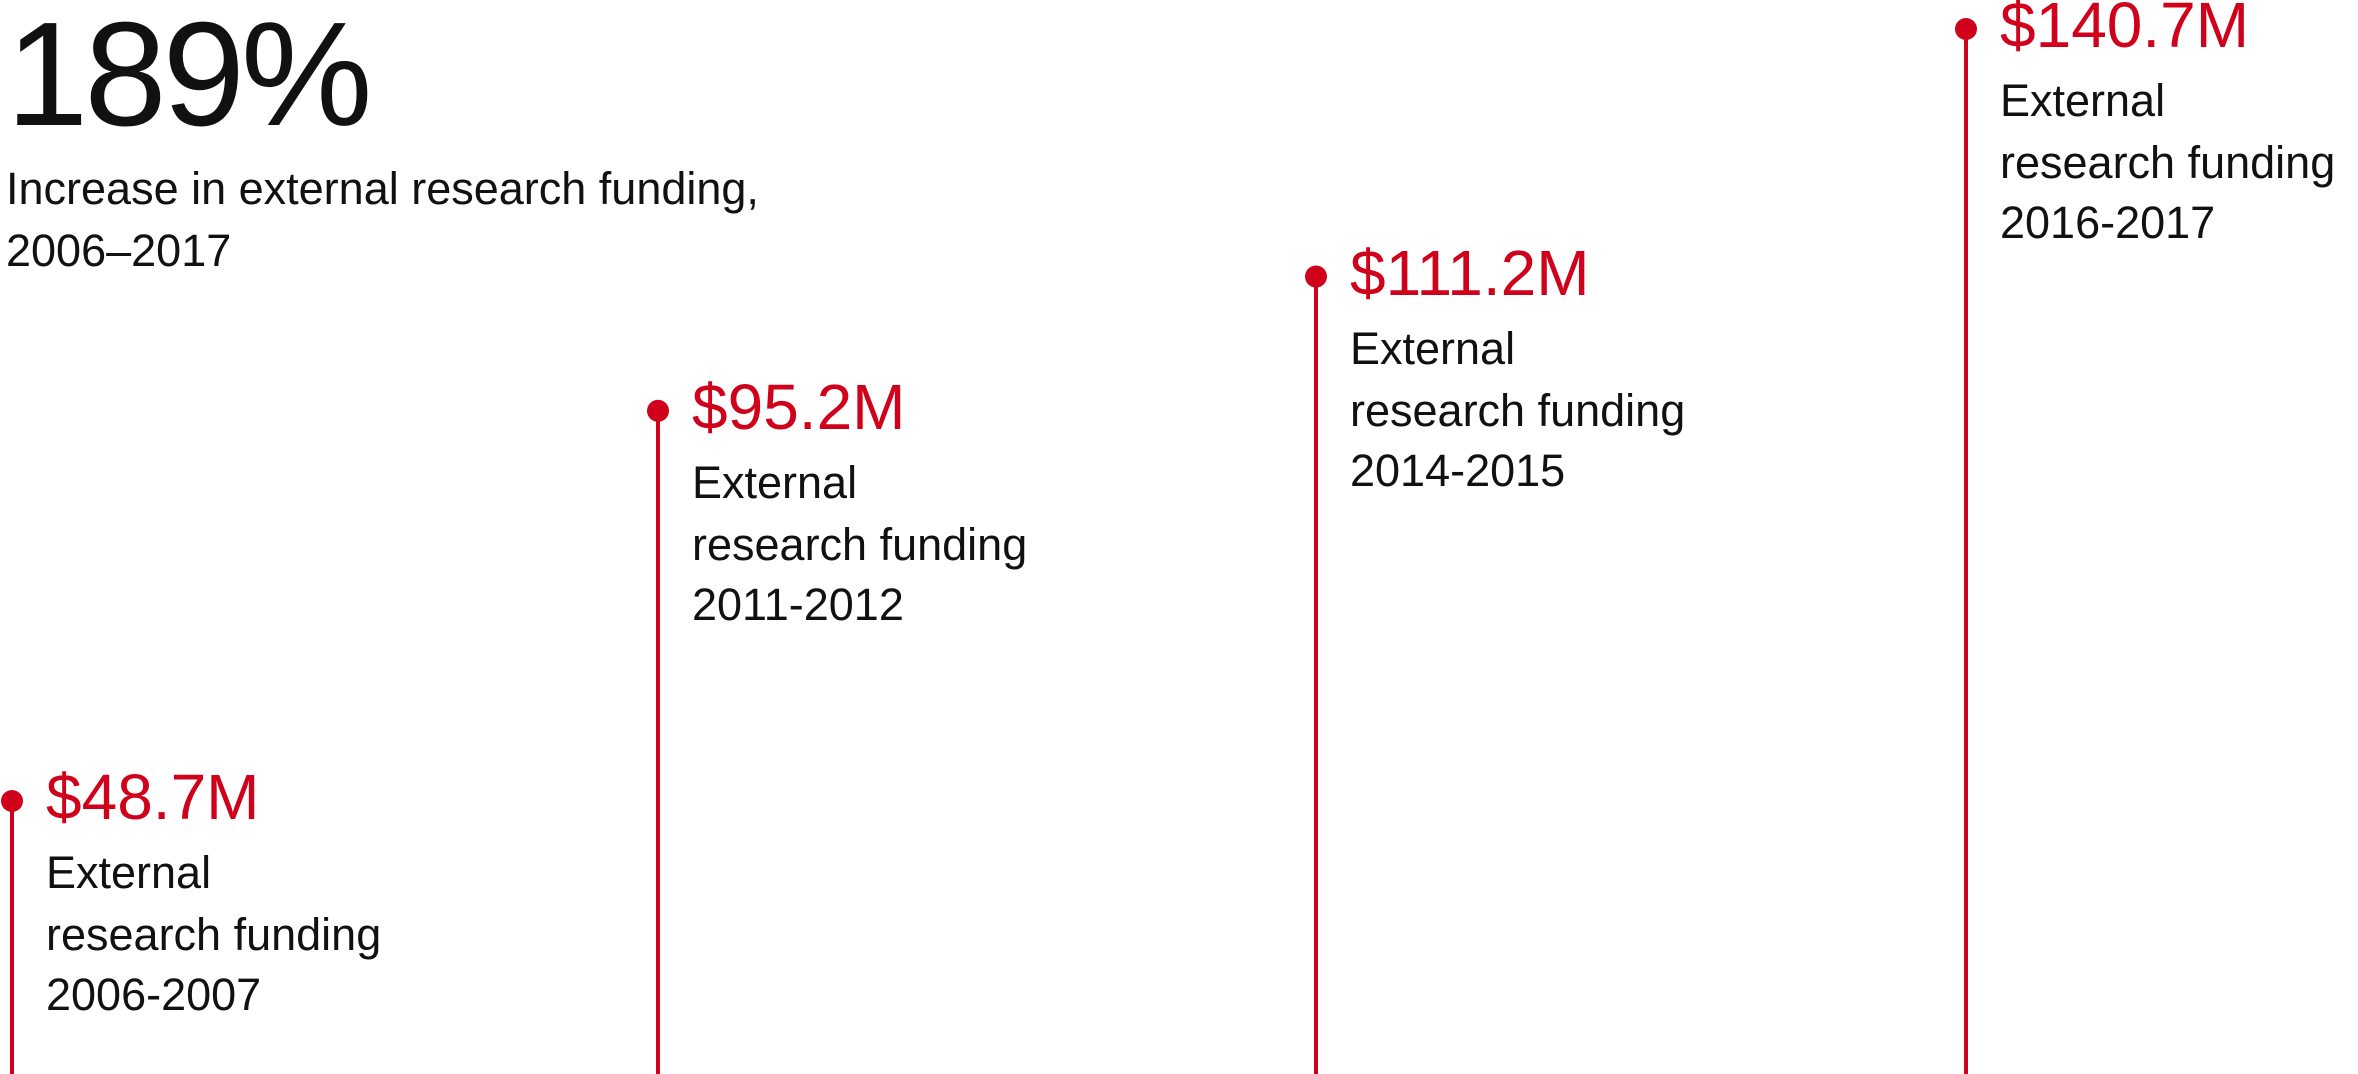  I want to click on category-label: External research funding 2006-2007, so click(246, 933).